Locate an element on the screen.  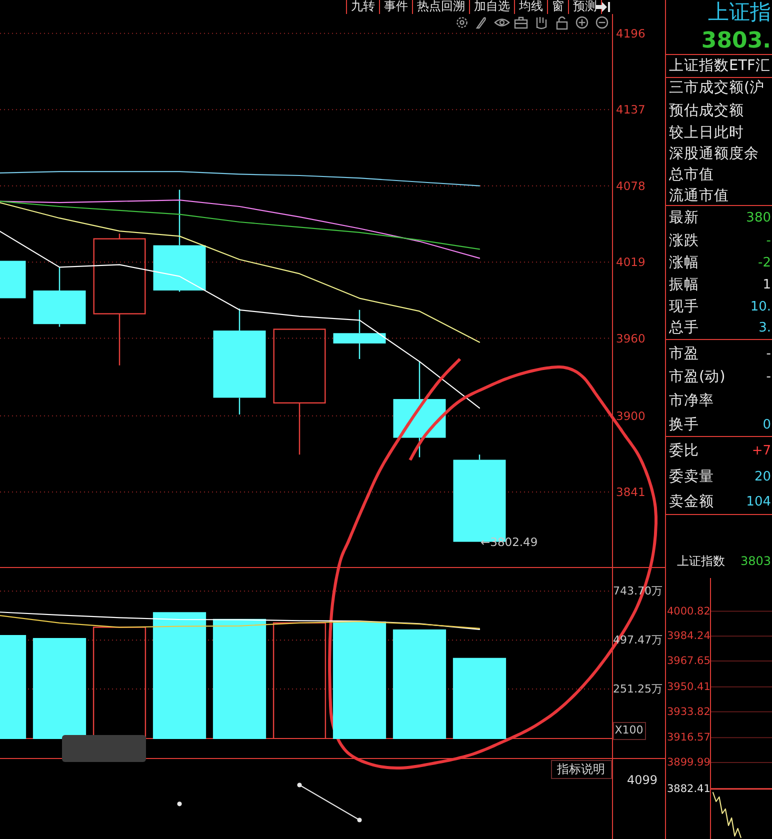
text: 380 is located at coordinates (758, 218).